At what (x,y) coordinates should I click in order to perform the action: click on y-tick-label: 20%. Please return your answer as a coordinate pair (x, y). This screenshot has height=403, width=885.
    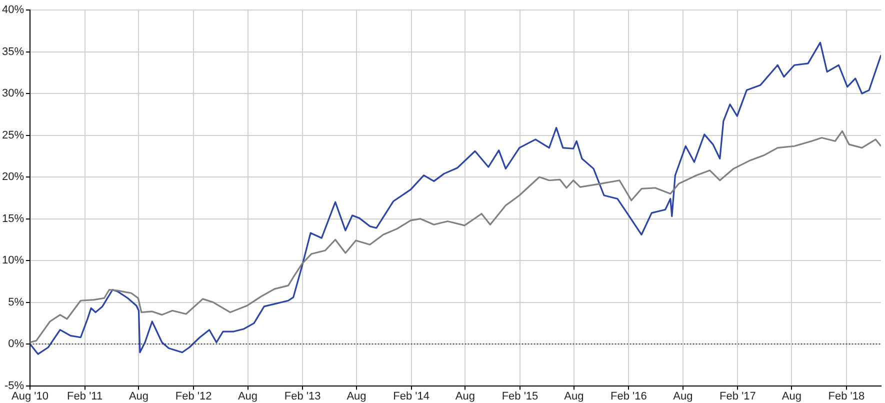
    Looking at the image, I should click on (13, 177).